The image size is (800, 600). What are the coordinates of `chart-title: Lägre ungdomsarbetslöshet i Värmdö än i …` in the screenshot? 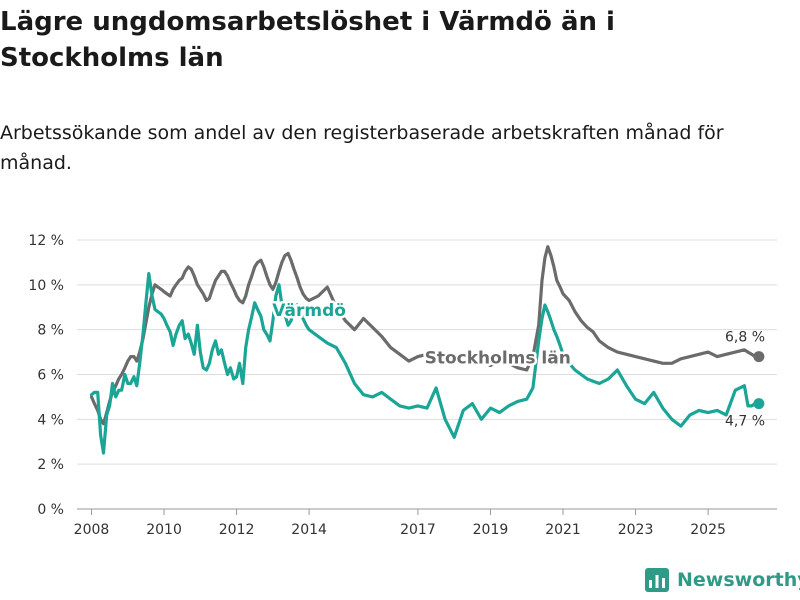 It's located at (307, 40).